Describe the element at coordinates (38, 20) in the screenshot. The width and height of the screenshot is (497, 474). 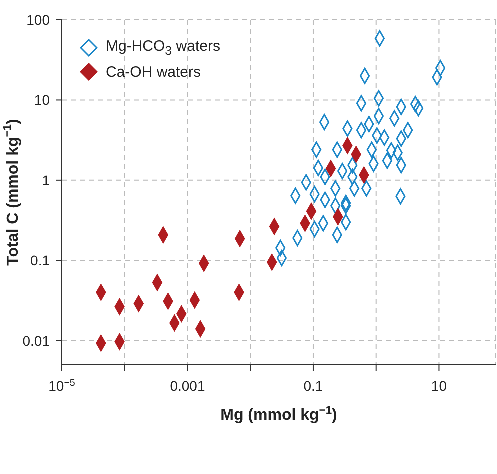
I see `y-tick-label: 100` at that location.